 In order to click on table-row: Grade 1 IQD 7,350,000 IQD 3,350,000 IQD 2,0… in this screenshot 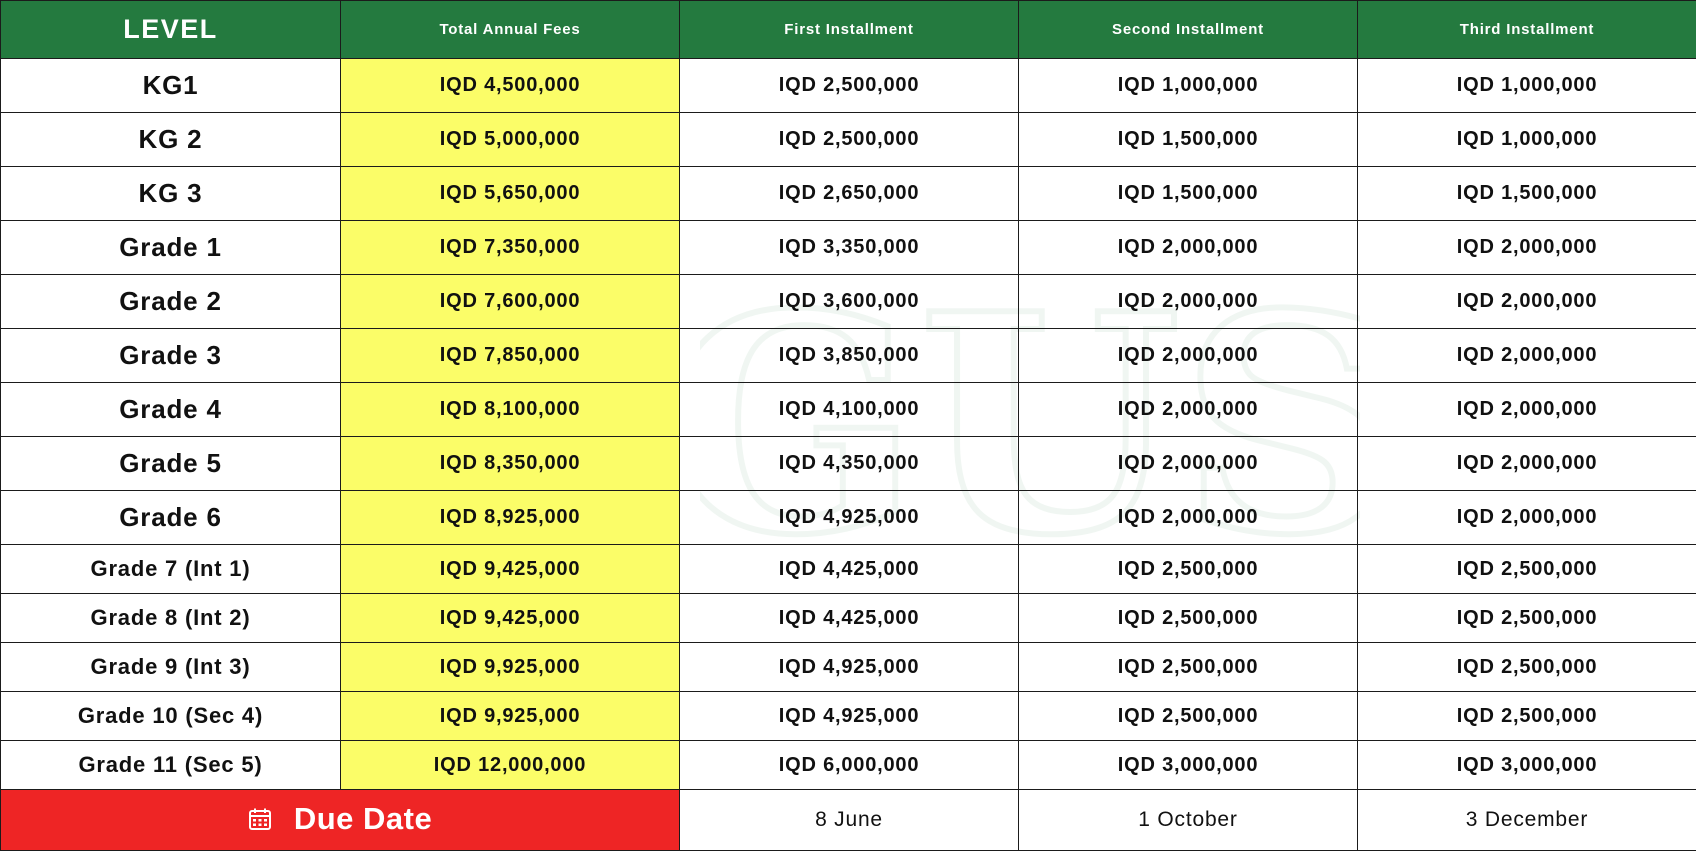, I will do `click(848, 247)`.